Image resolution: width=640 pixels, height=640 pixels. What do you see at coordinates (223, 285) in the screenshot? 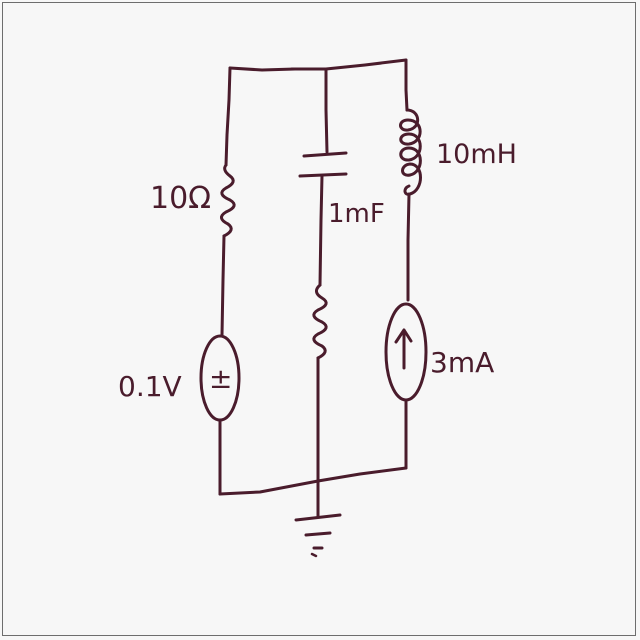
I see `left-branch-wire-mid` at bounding box center [223, 285].